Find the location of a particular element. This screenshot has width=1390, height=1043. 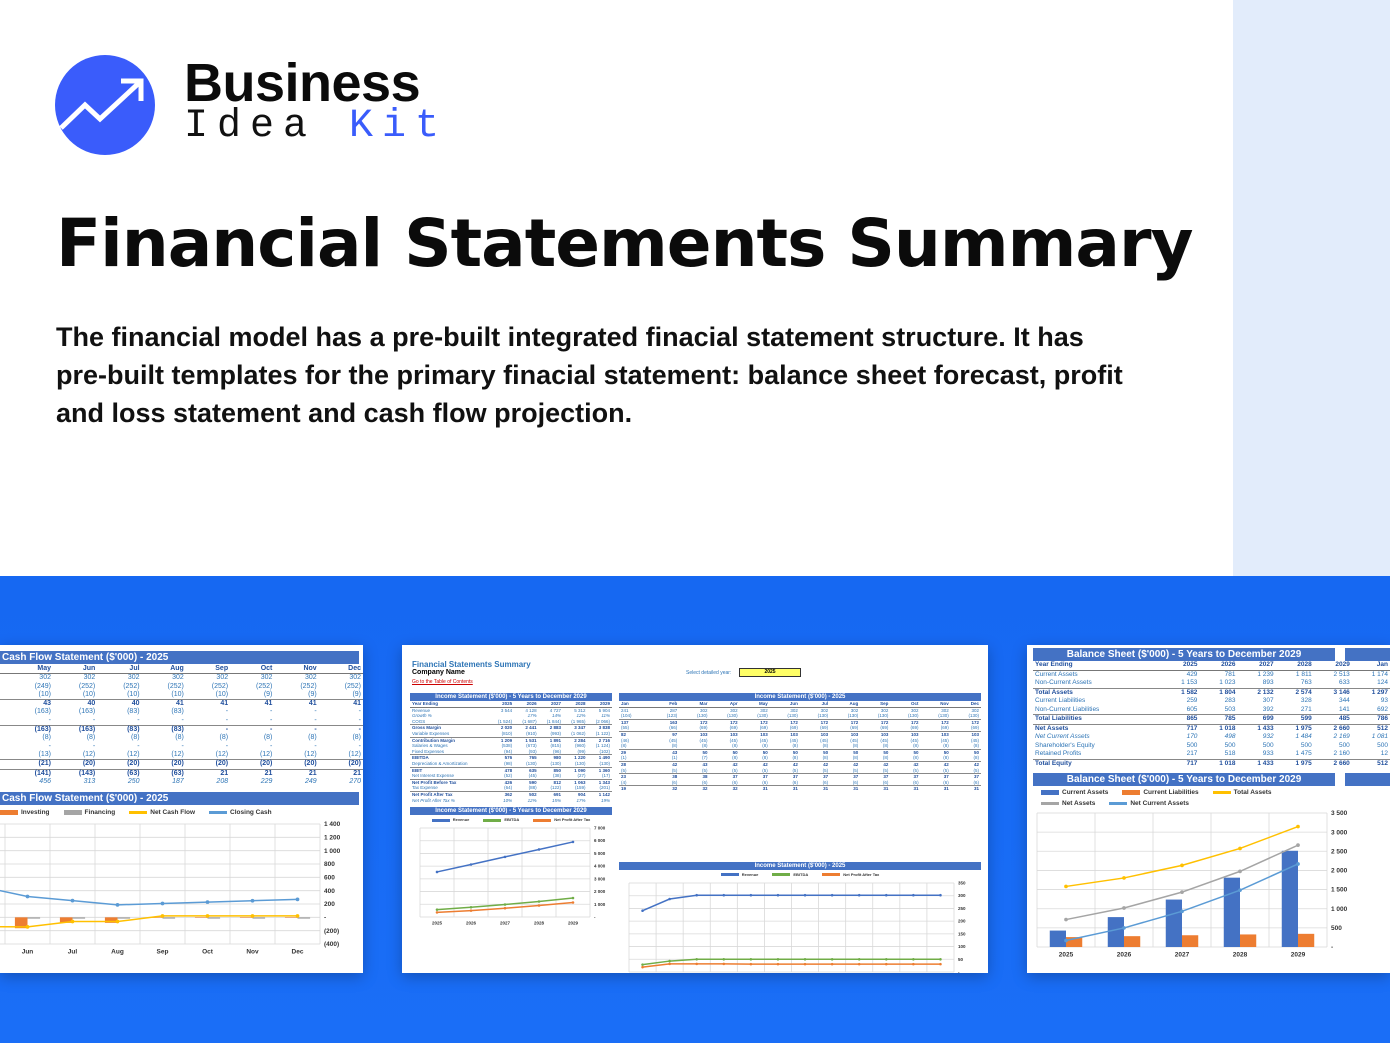

table-cell: 478 is located at coordinates (502, 770).